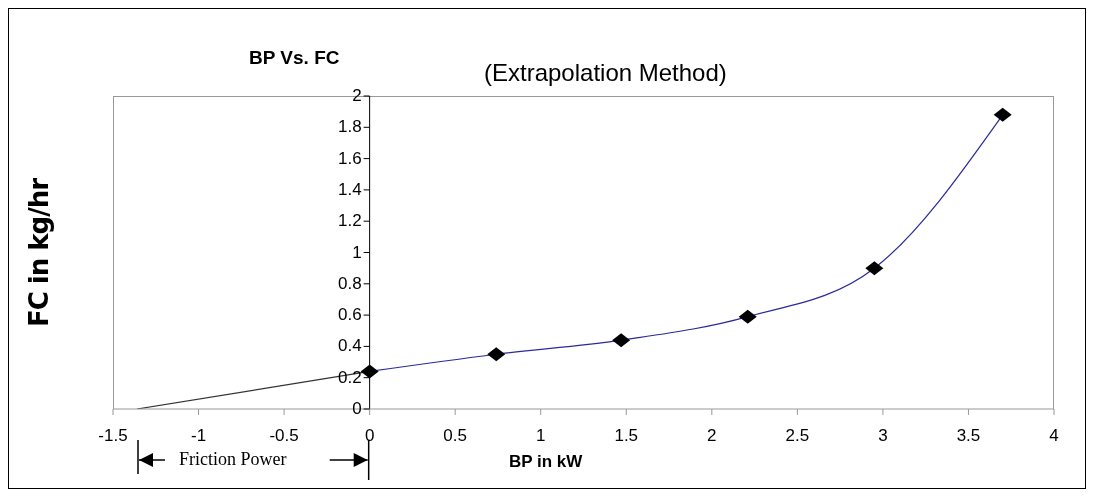  I want to click on y-tick-label: 1.4, so click(350, 189).